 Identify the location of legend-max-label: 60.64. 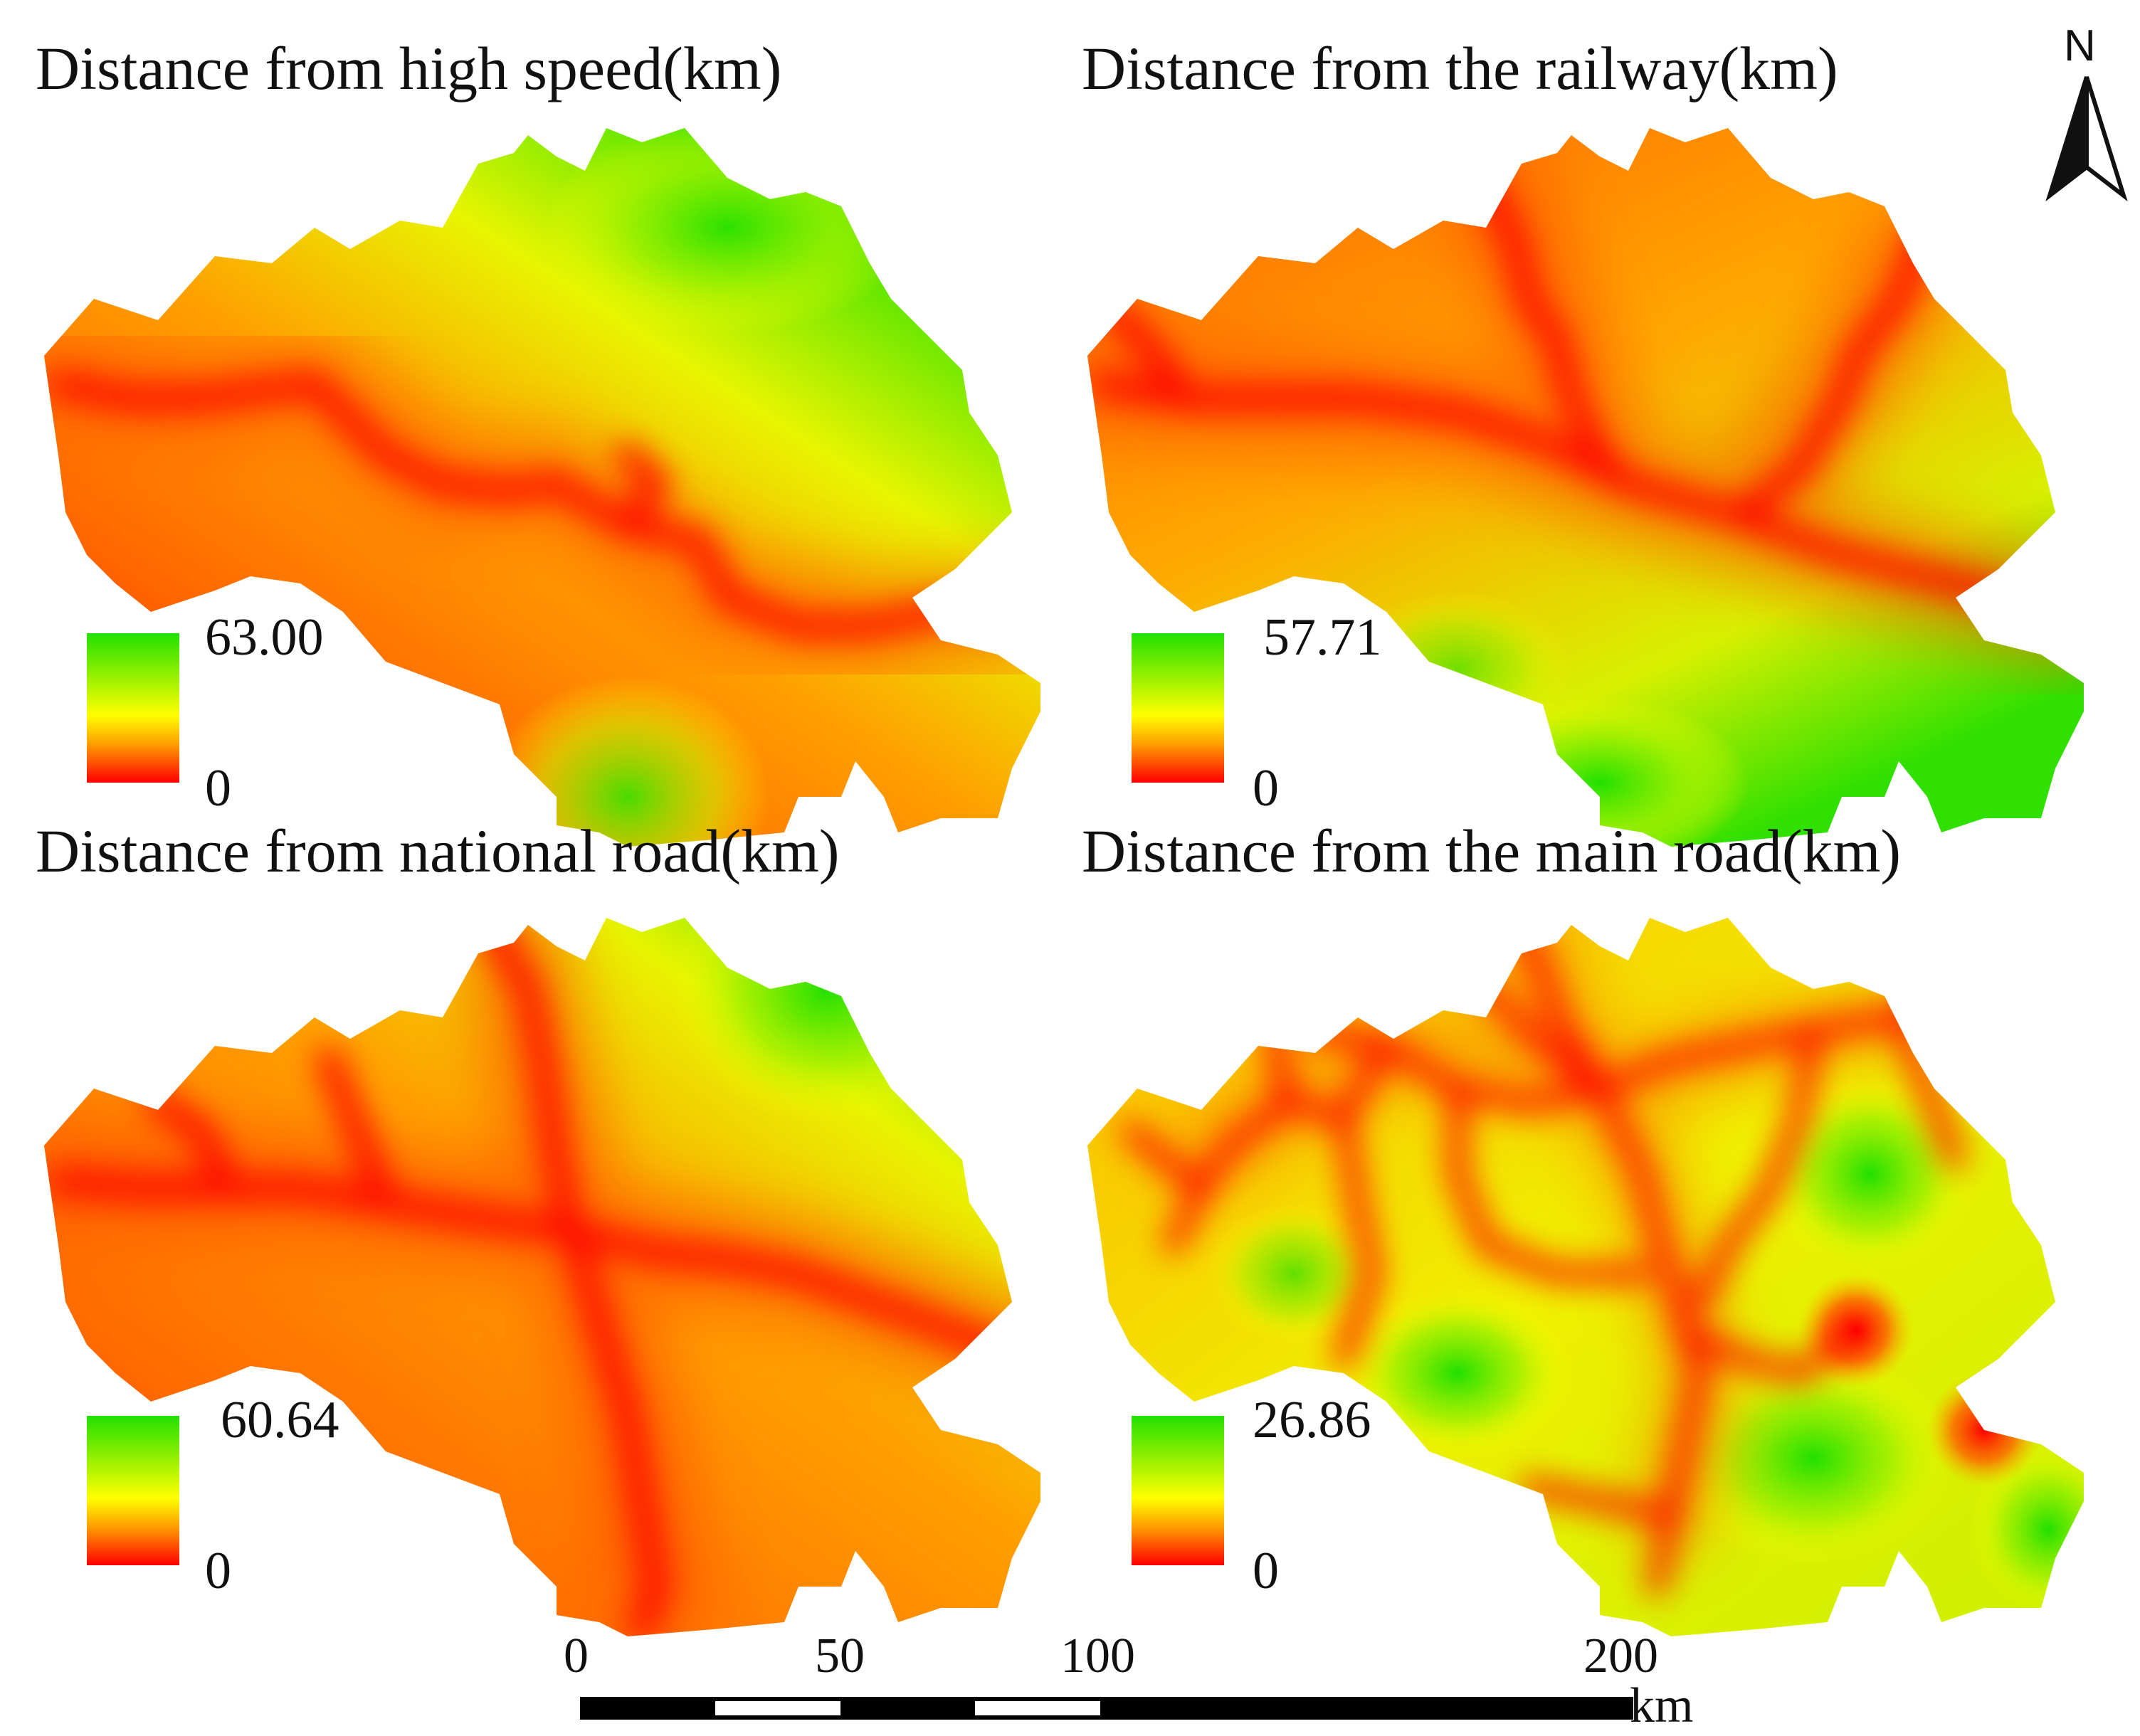
(280, 1420).